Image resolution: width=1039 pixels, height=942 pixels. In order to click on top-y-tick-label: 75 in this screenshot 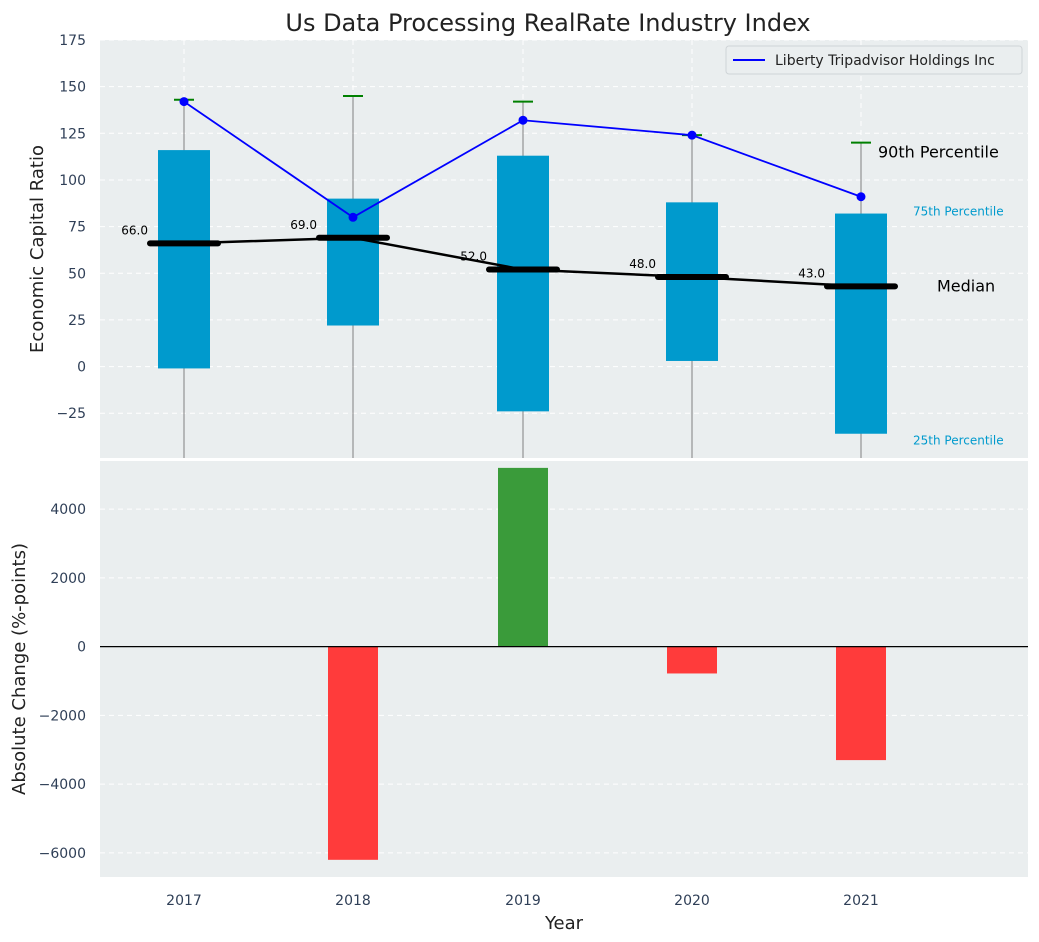, I will do `click(77, 228)`.